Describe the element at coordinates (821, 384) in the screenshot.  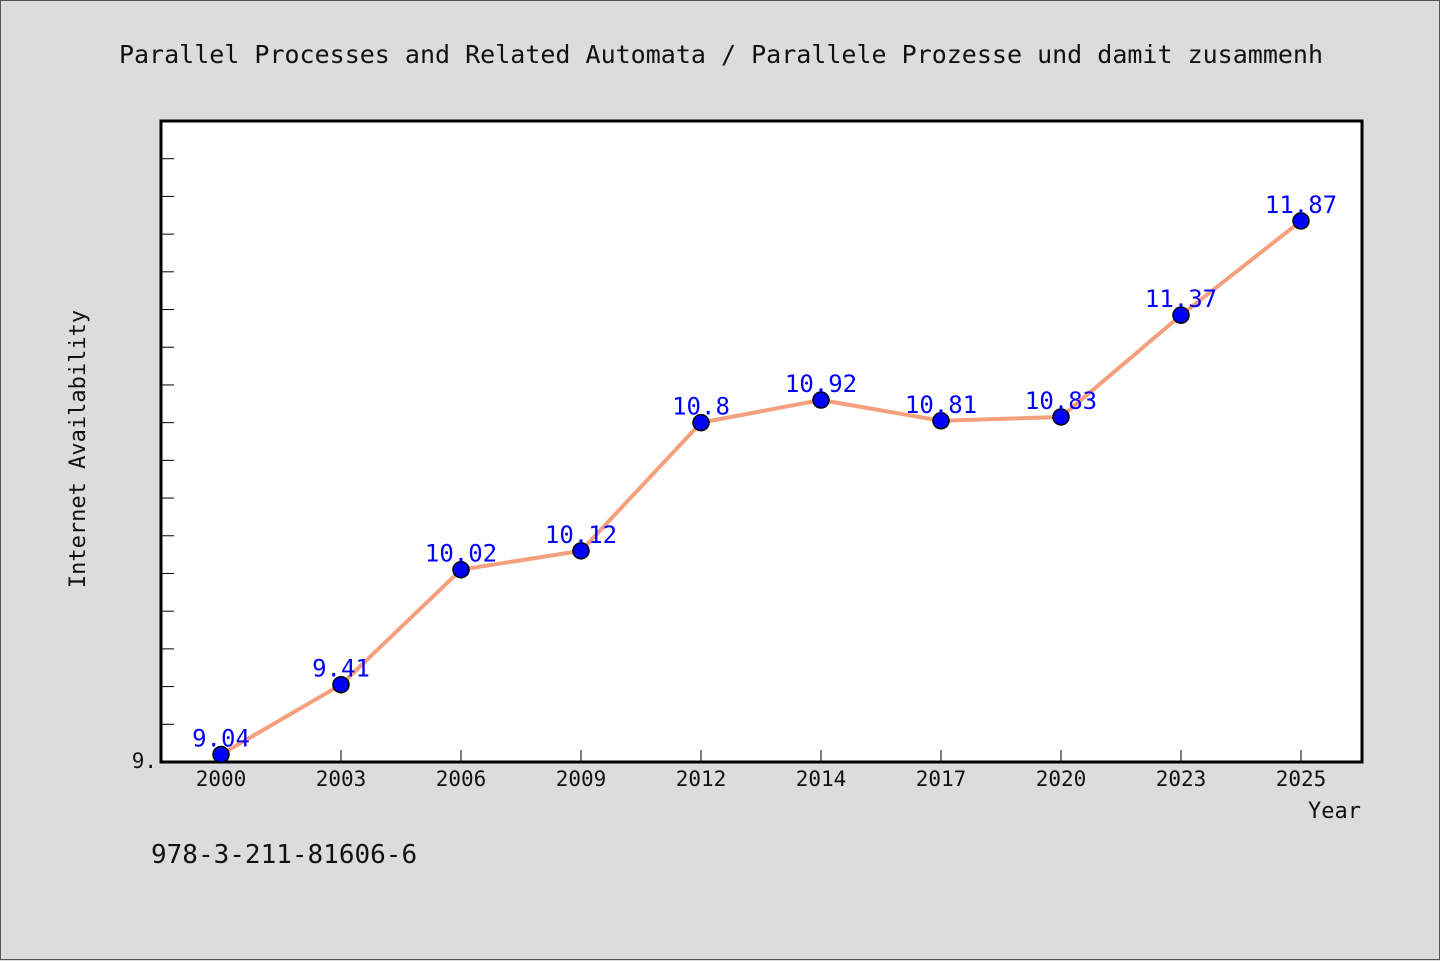
I see `data-label: 10.92` at that location.